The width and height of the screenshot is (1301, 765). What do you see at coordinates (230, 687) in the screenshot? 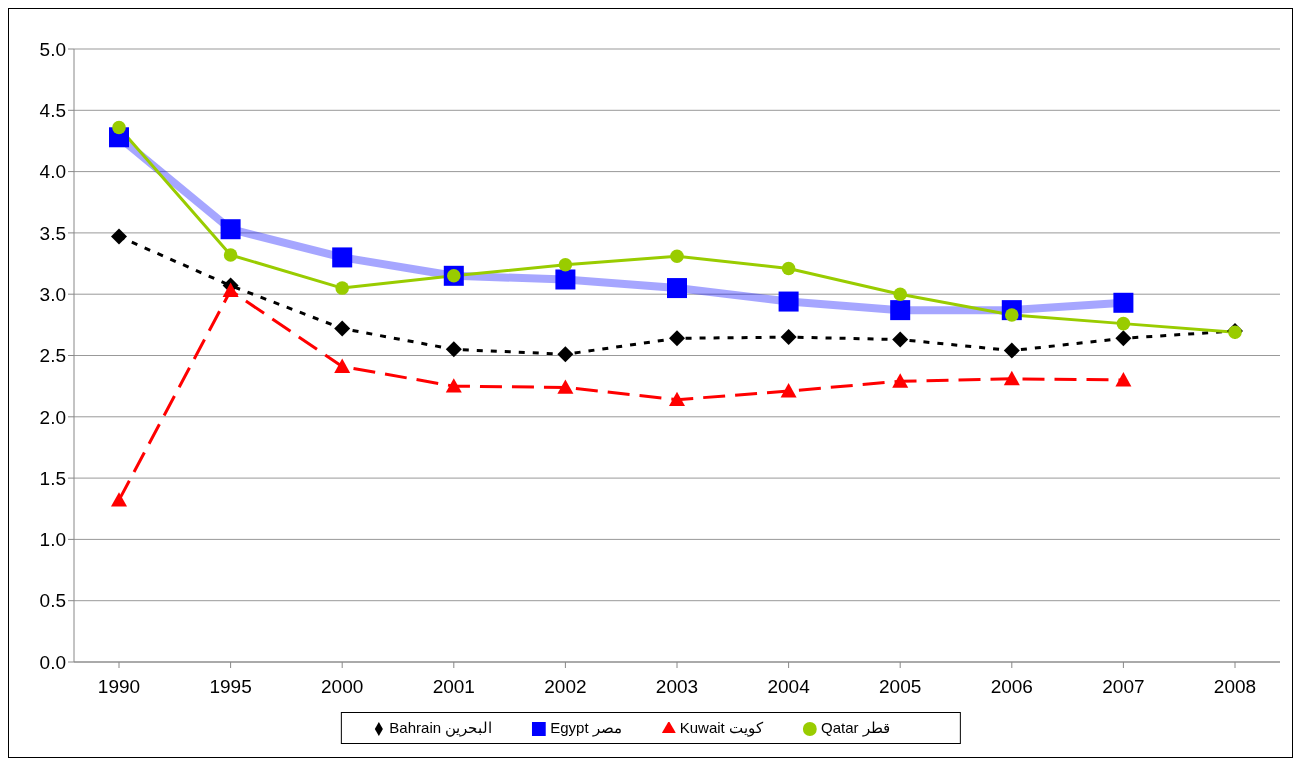
I see `x-tick-label: 1995` at bounding box center [230, 687].